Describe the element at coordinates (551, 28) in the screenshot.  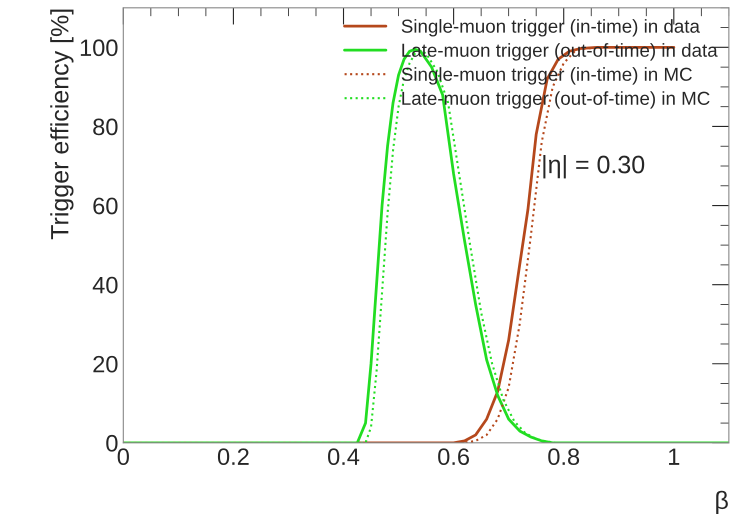
I see `legend-label: Single-muon trigger (in-time) in data` at that location.